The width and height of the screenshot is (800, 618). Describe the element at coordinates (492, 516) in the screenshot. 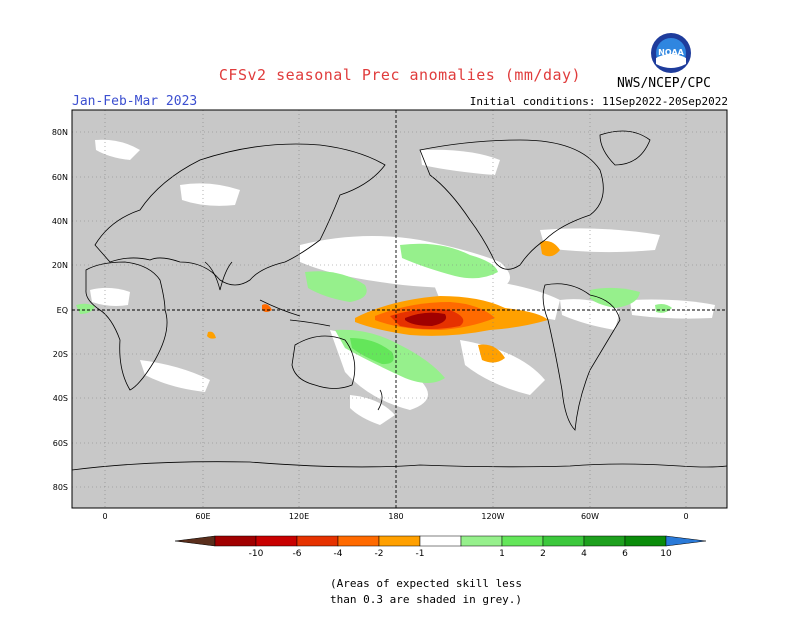

I see `lon-label: 120W` at that location.